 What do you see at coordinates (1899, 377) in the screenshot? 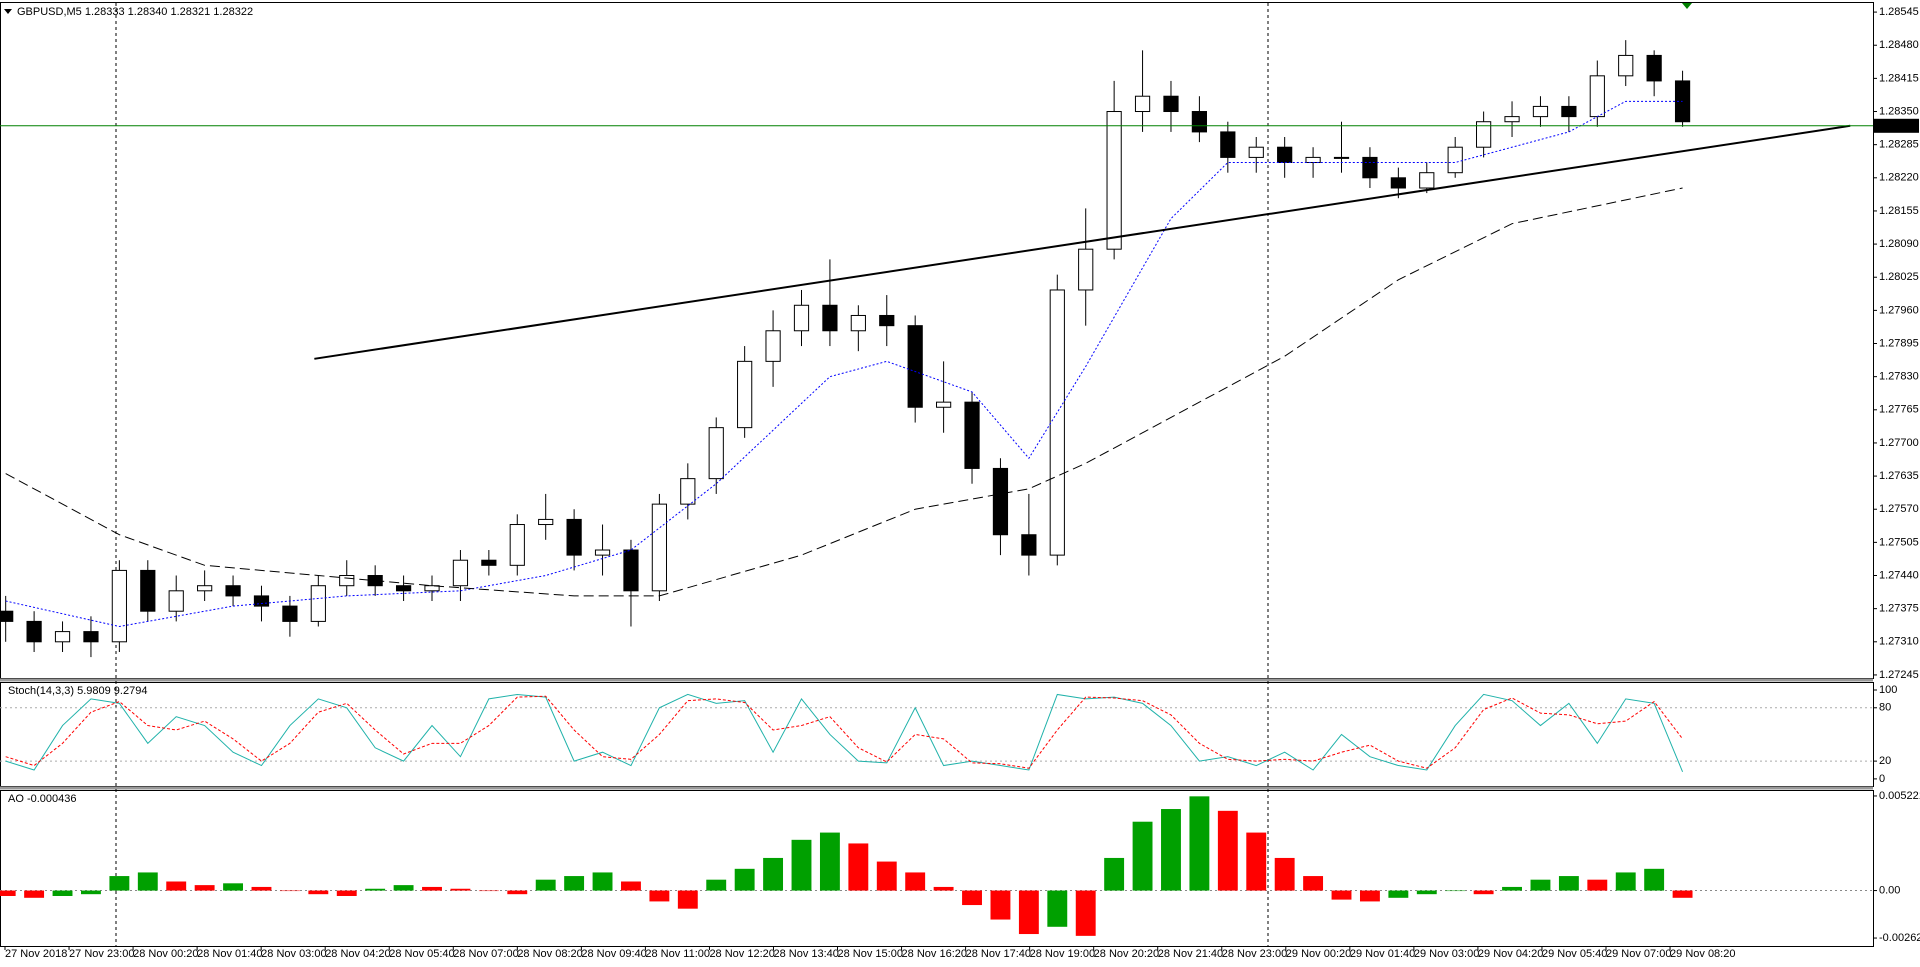
I see `y-tick-label: 1.27830` at bounding box center [1899, 377].